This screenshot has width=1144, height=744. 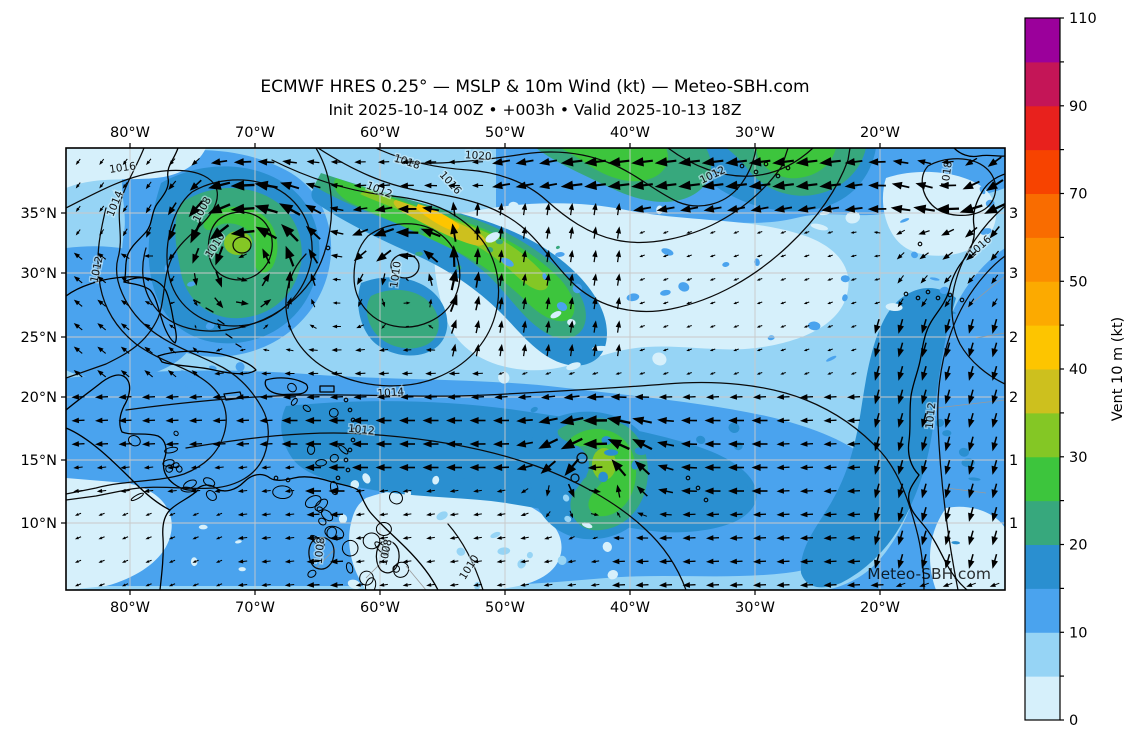 I want to click on x-axis-label-top: 50°W, so click(x=505, y=133).